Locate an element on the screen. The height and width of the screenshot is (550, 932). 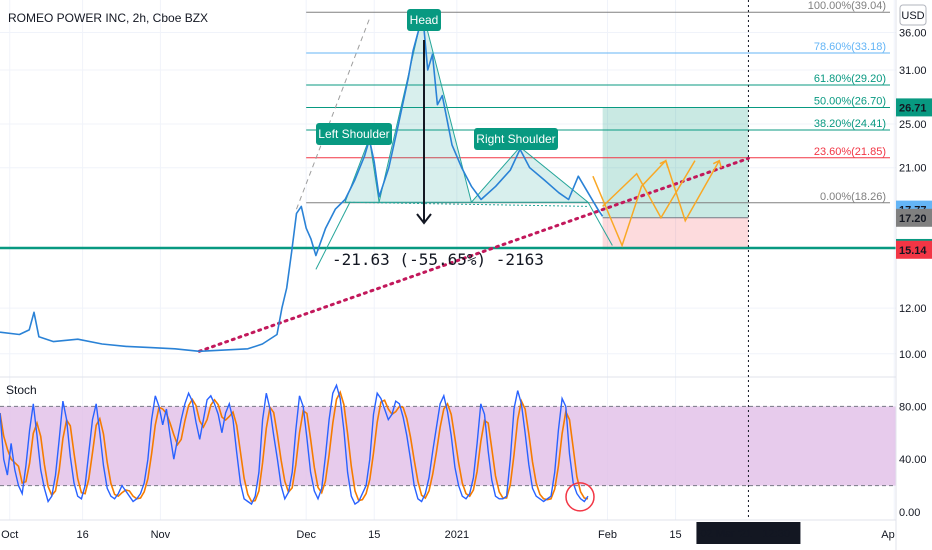
price-tick-label: 21.00 is located at coordinates (913, 169).